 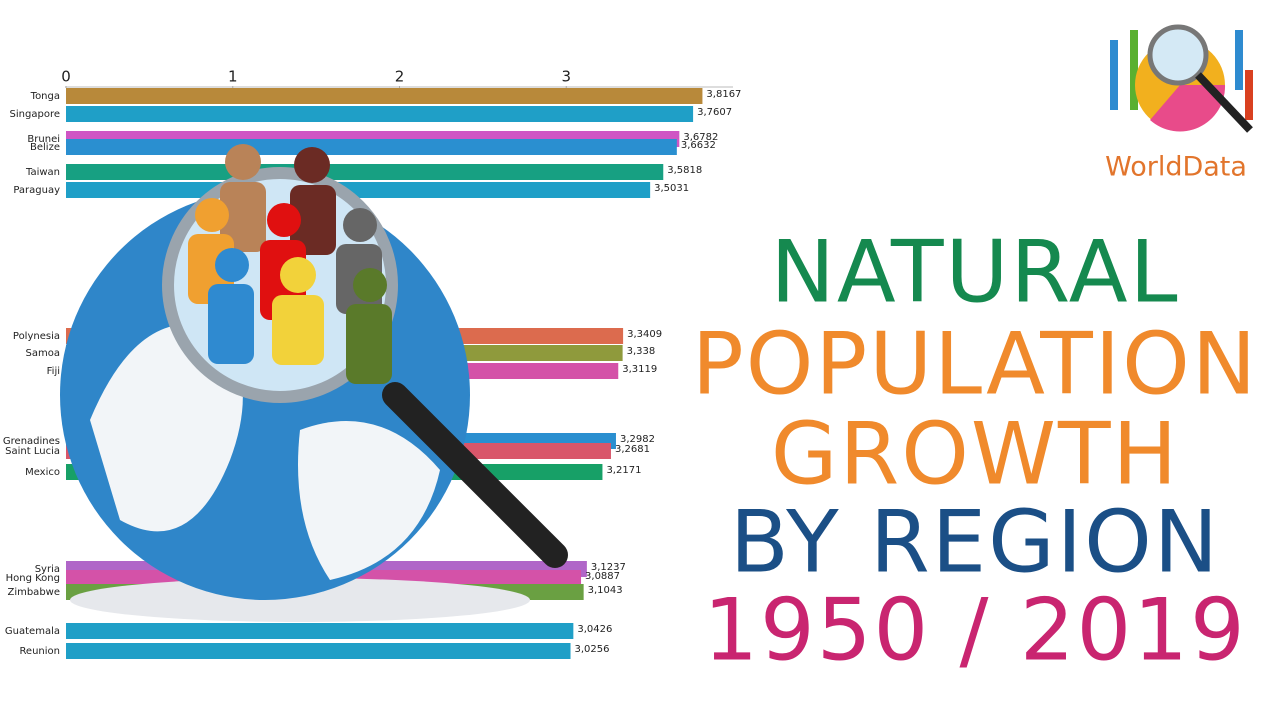 What do you see at coordinates (33, 592) in the screenshot?
I see `y-tick-label: Zimbabwe` at bounding box center [33, 592].